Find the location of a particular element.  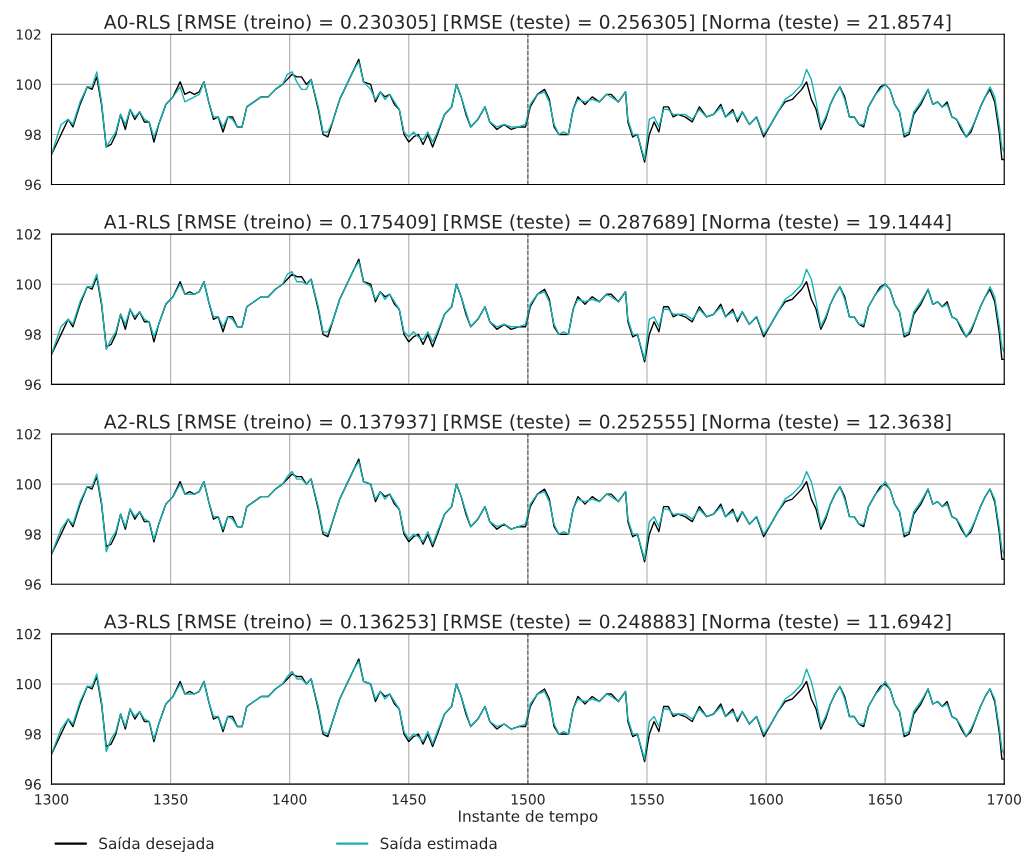

x-tick-label: 1550 is located at coordinates (647, 799).